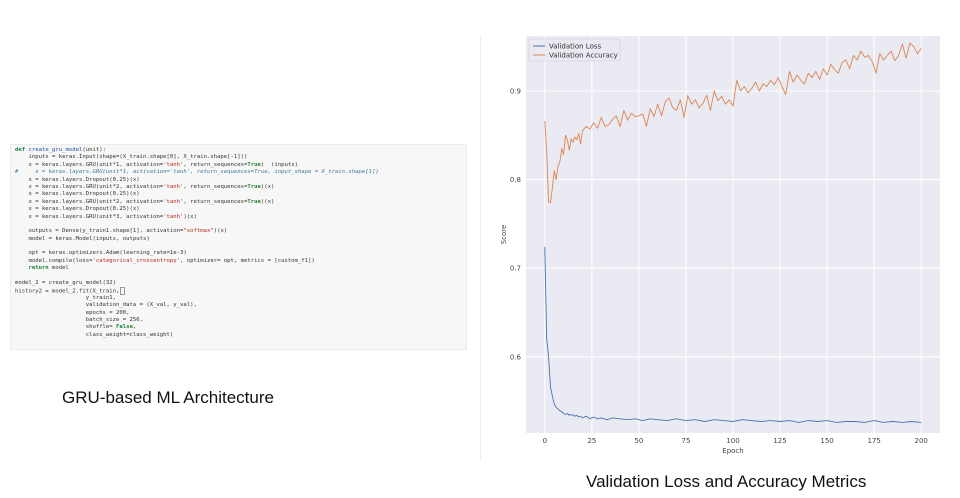 Image resolution: width=960 pixels, height=498 pixels. What do you see at coordinates (779, 441) in the screenshot?
I see `x-tick-label: 125` at bounding box center [779, 441].